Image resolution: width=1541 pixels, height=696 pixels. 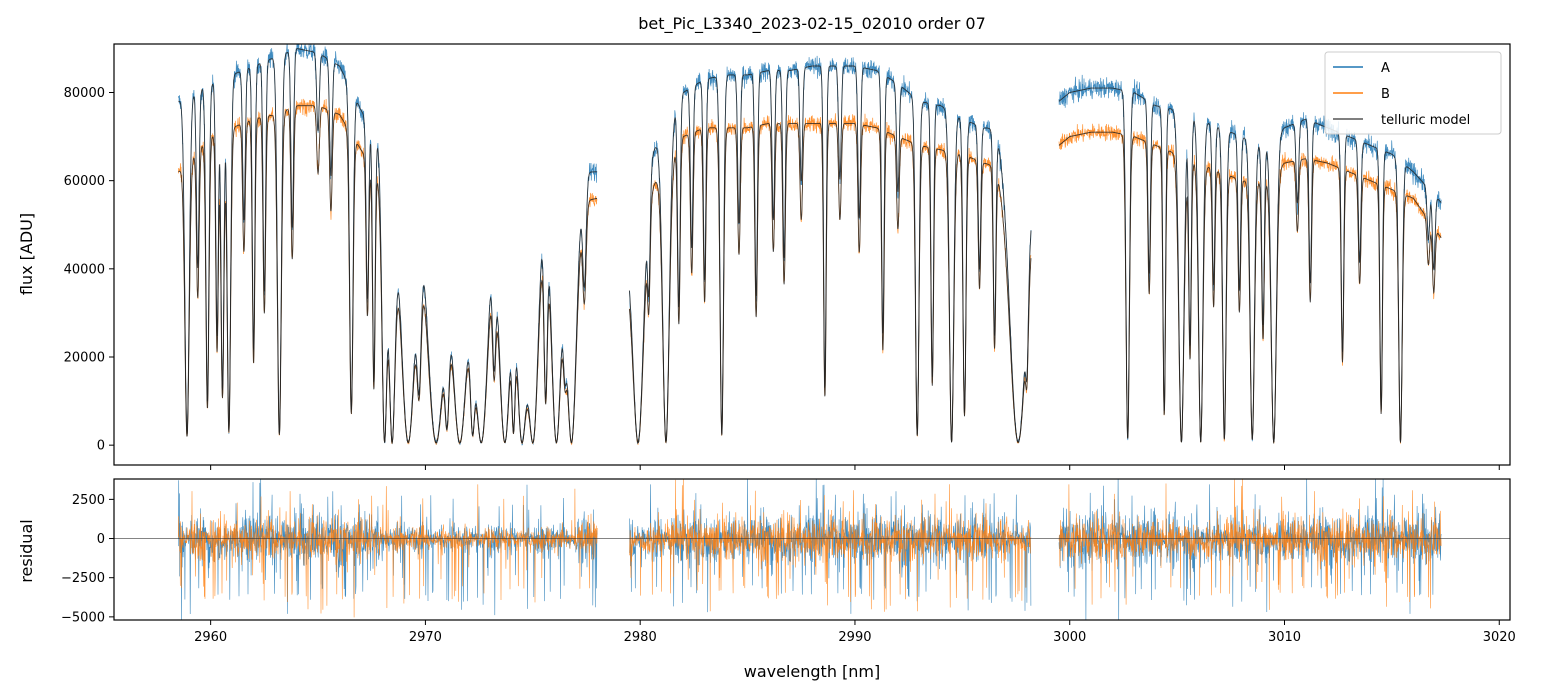 I want to click on flux-ytick-label: 20000, so click(x=84, y=357).